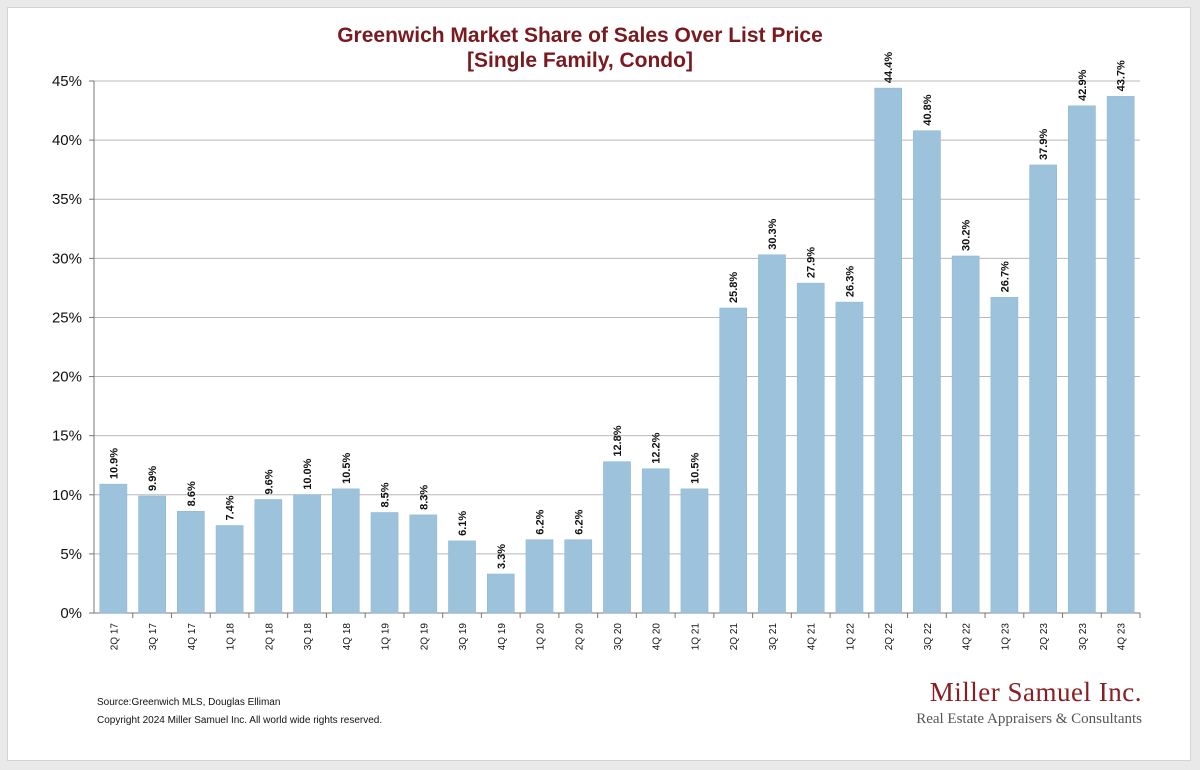 This screenshot has width=1200, height=770. I want to click on data-label: 27.9%, so click(812, 262).